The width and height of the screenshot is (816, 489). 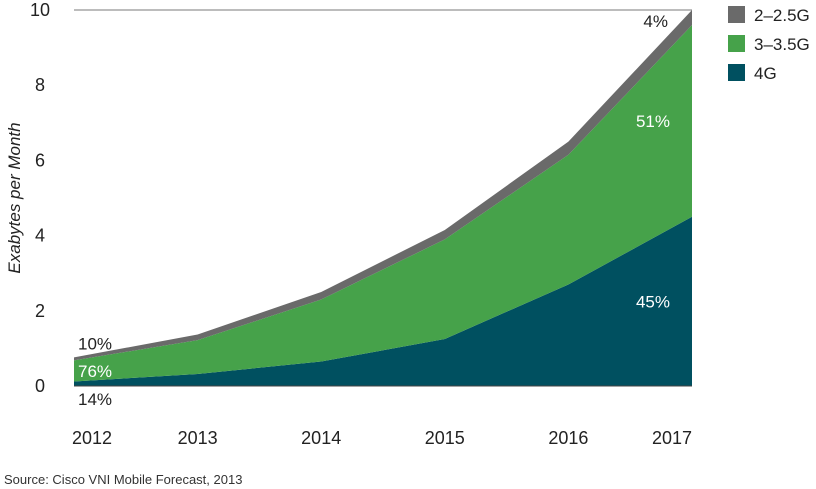 I want to click on annotation-label: 45%, so click(x=653, y=301).